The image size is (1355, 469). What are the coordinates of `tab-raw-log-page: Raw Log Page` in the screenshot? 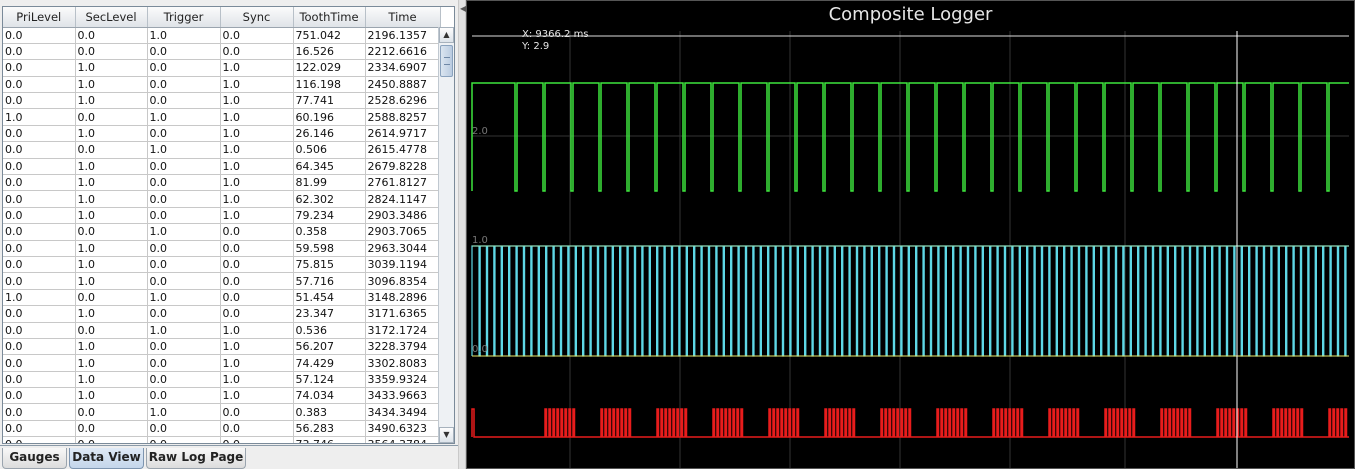 It's located at (196, 458).